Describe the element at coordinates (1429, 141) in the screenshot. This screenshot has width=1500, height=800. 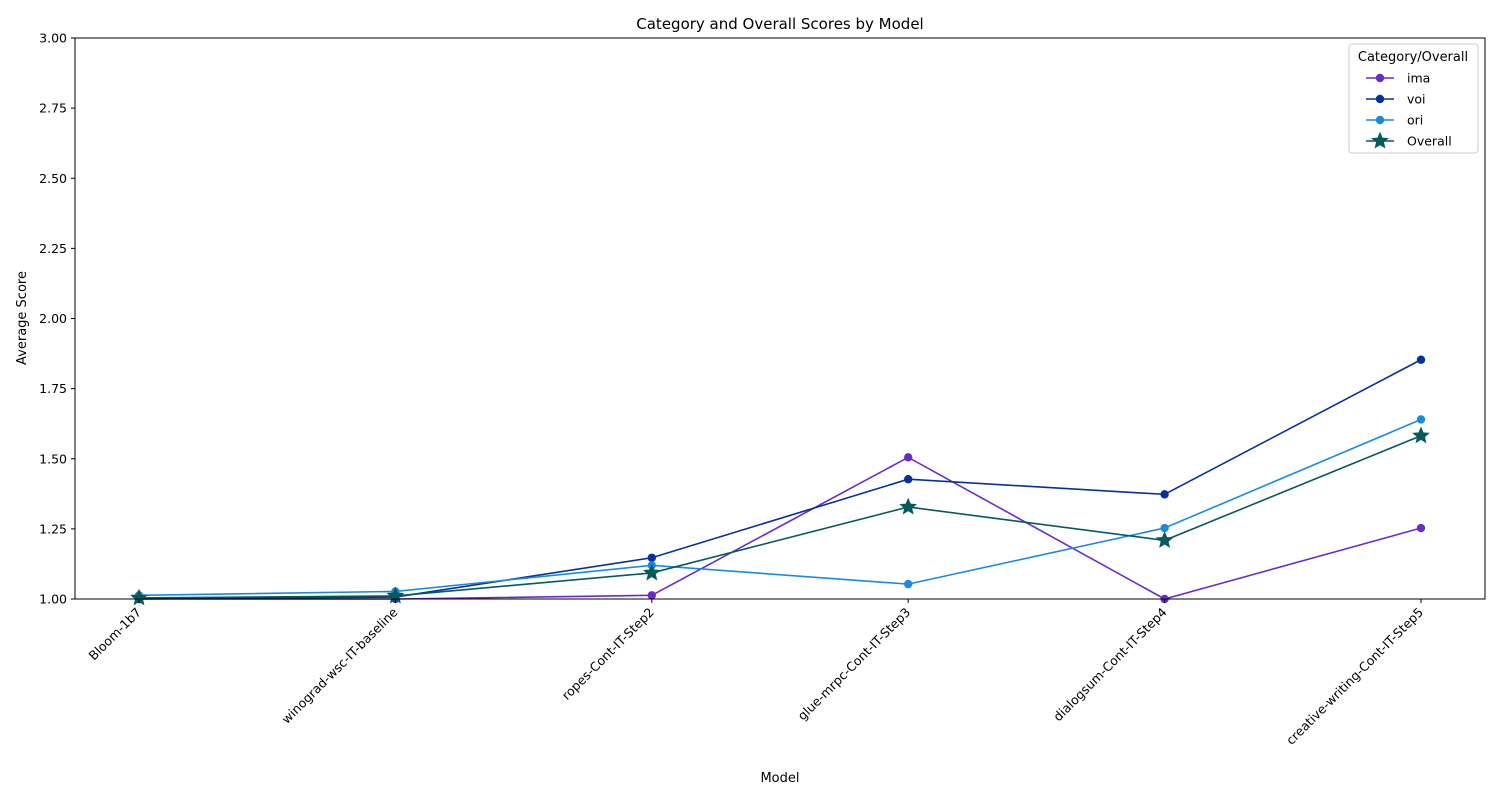
I see `legend-label: Overall` at that location.